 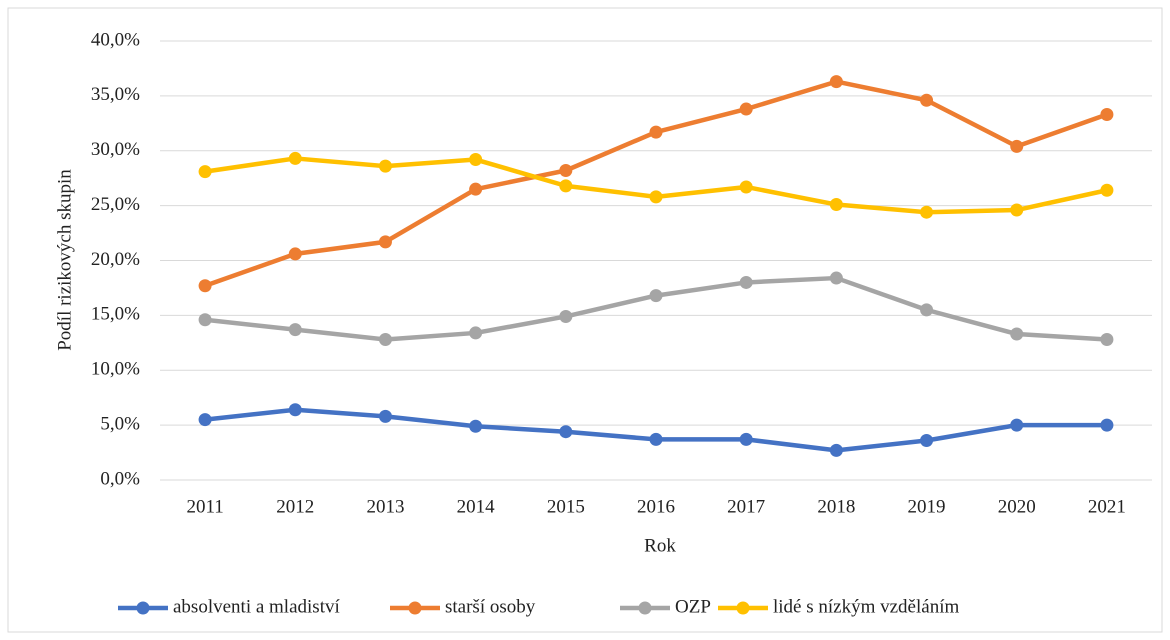 What do you see at coordinates (490, 606) in the screenshot?
I see `legend-label: starší osoby` at bounding box center [490, 606].